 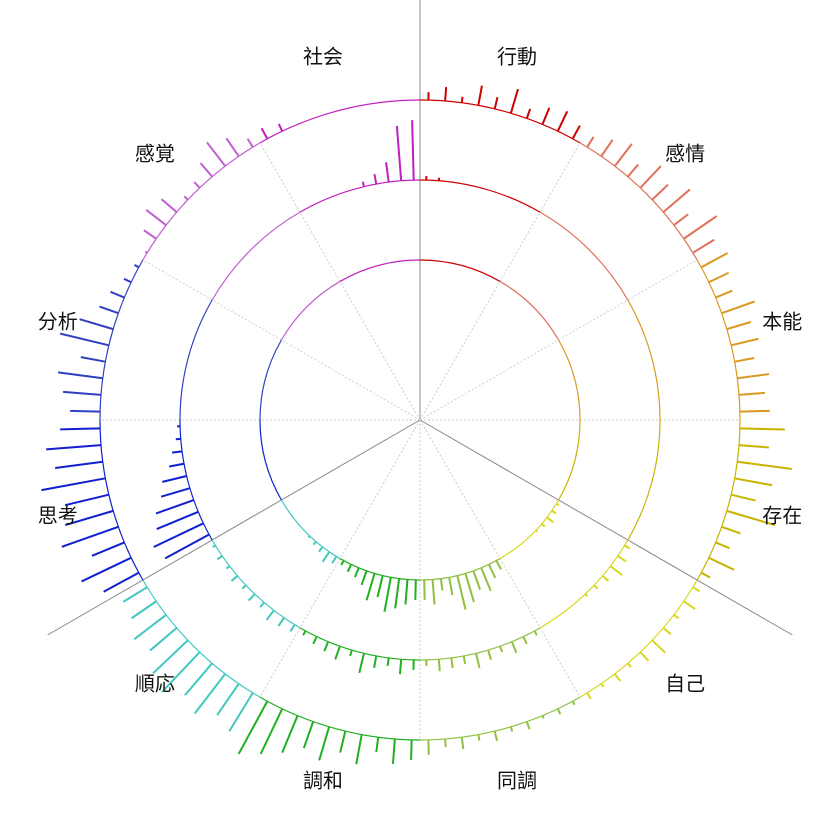 I want to click on category-label: 思考, so click(x=58, y=516).